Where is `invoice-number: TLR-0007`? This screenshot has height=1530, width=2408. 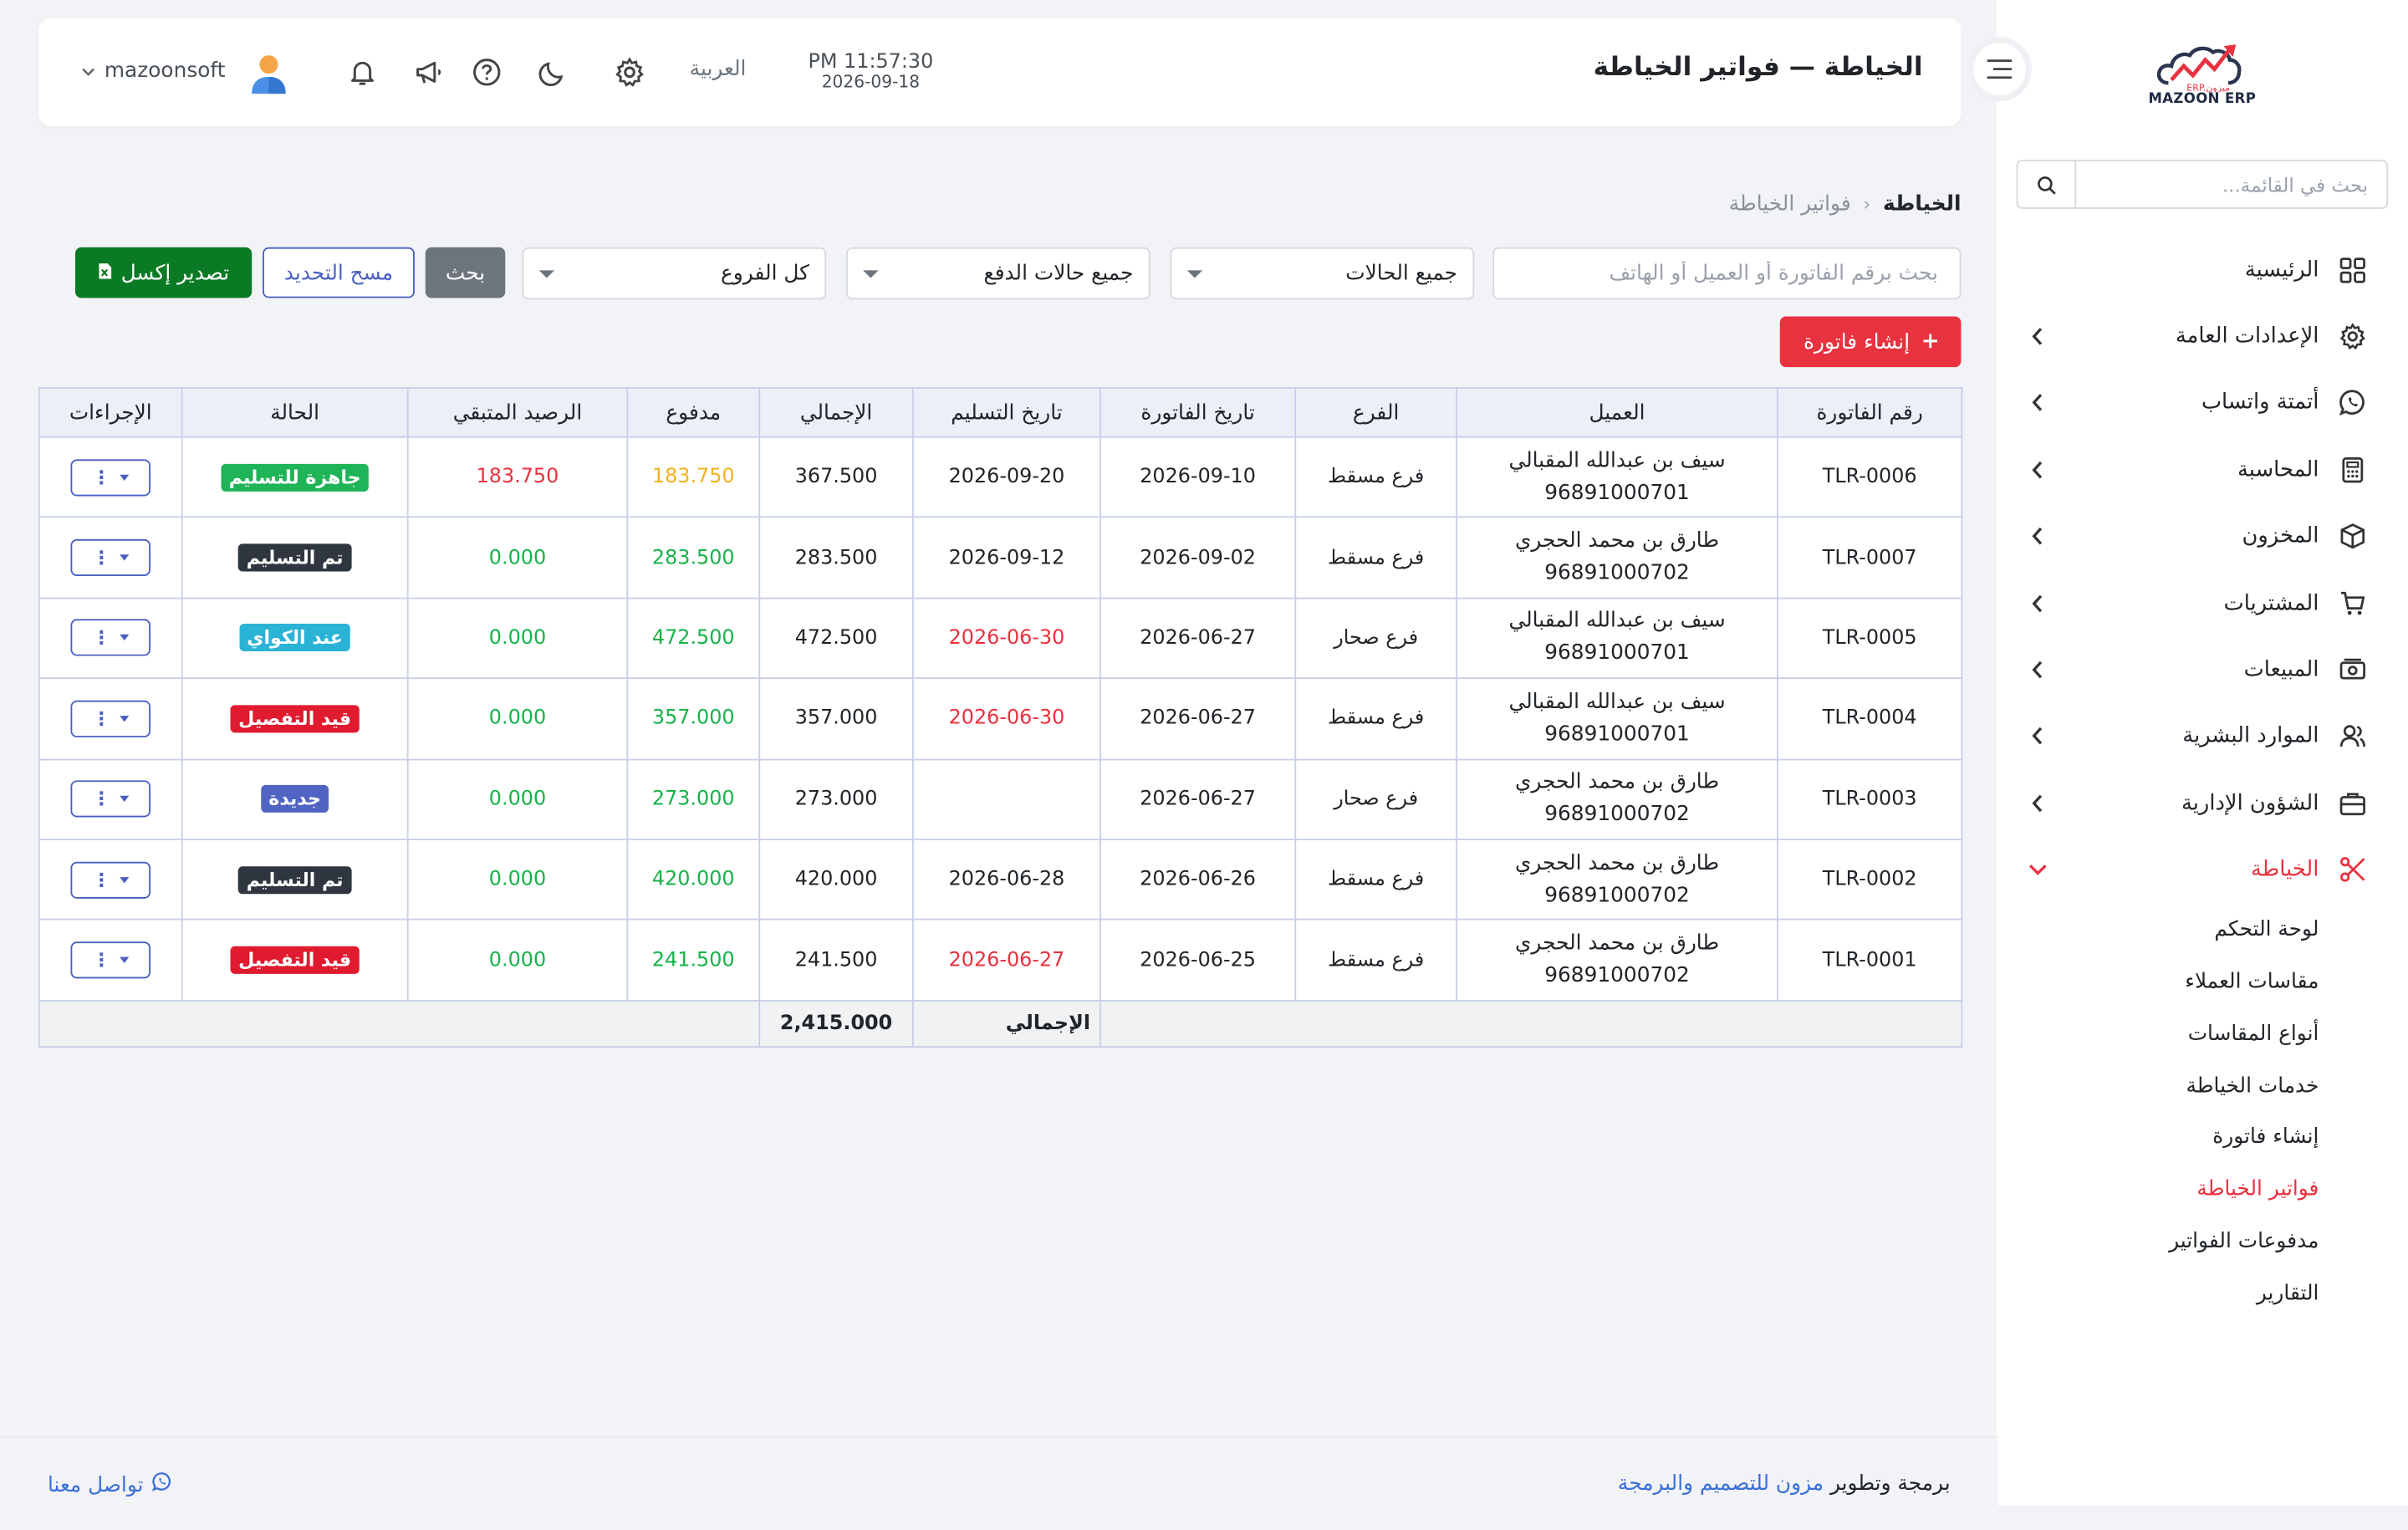 invoice-number: TLR-0007 is located at coordinates (1870, 558).